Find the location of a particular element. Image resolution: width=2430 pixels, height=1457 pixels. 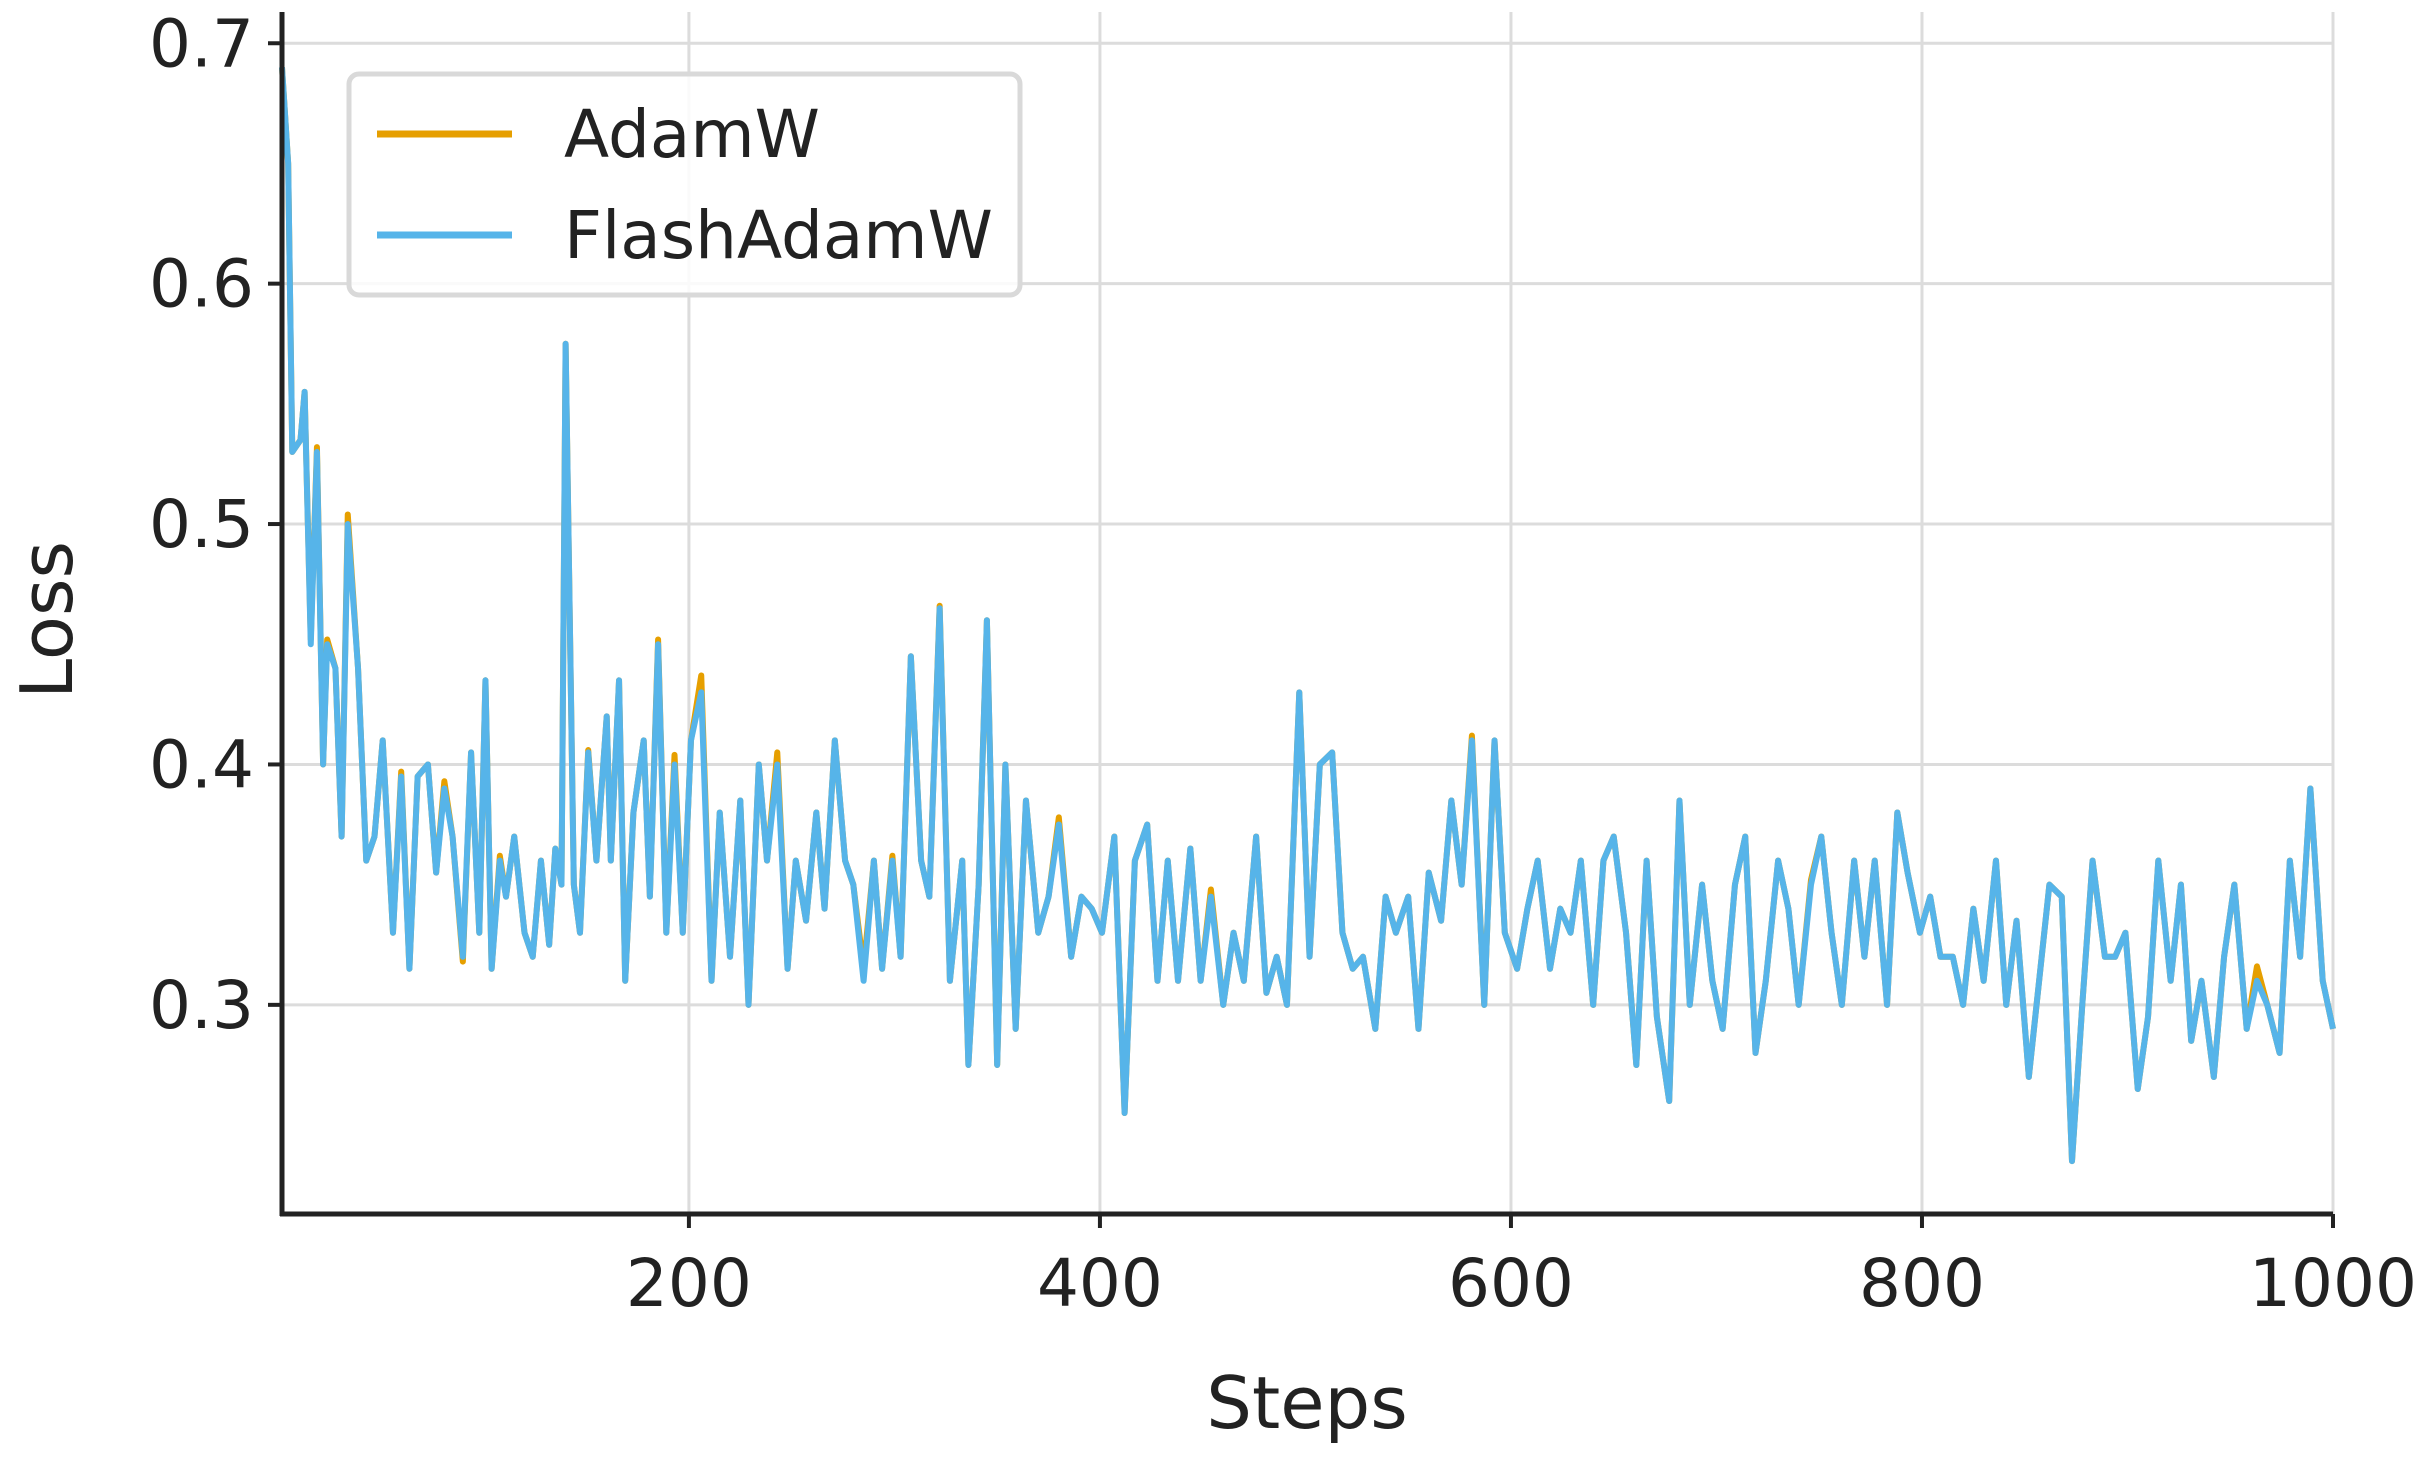

y-tick-label: 0.3 is located at coordinates (201, 1005).